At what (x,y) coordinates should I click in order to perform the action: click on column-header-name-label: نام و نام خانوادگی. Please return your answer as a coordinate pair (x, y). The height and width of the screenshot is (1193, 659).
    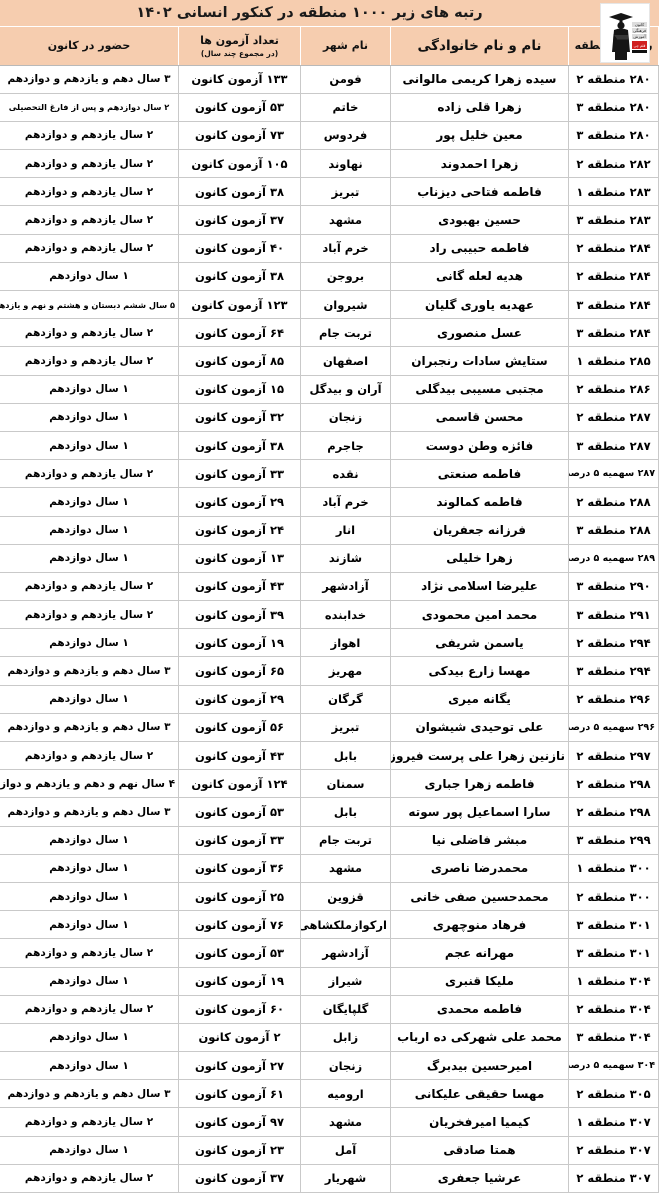
    Looking at the image, I should click on (479, 45).